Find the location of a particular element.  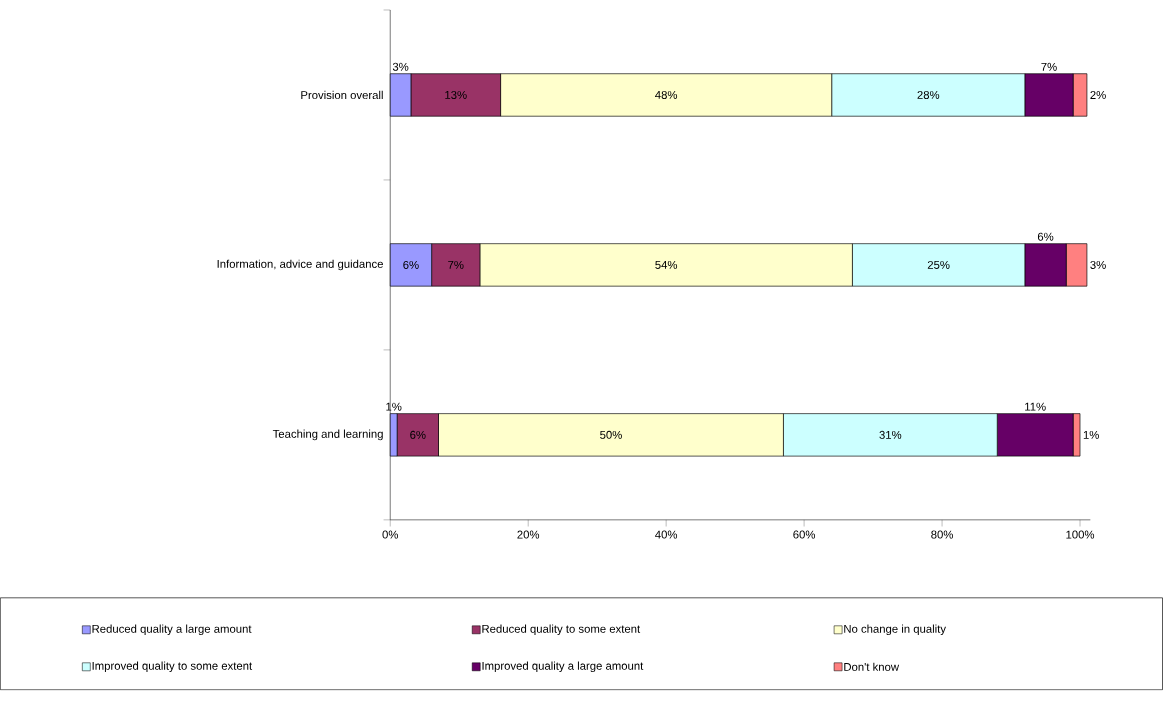

data-label: 28% is located at coordinates (928, 95).